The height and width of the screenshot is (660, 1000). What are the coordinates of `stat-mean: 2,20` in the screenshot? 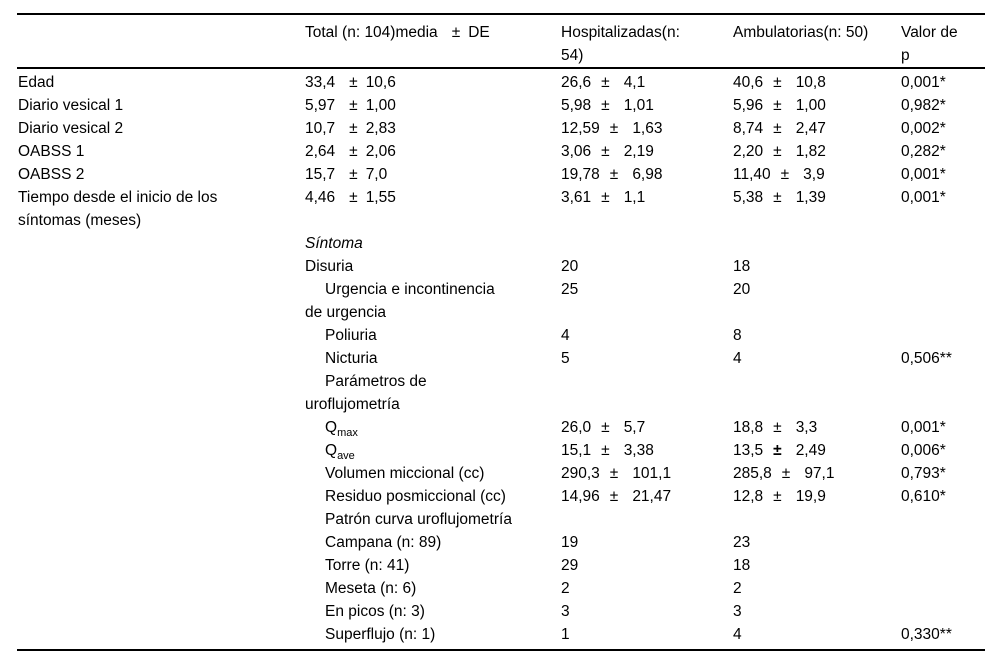 It's located at (748, 151).